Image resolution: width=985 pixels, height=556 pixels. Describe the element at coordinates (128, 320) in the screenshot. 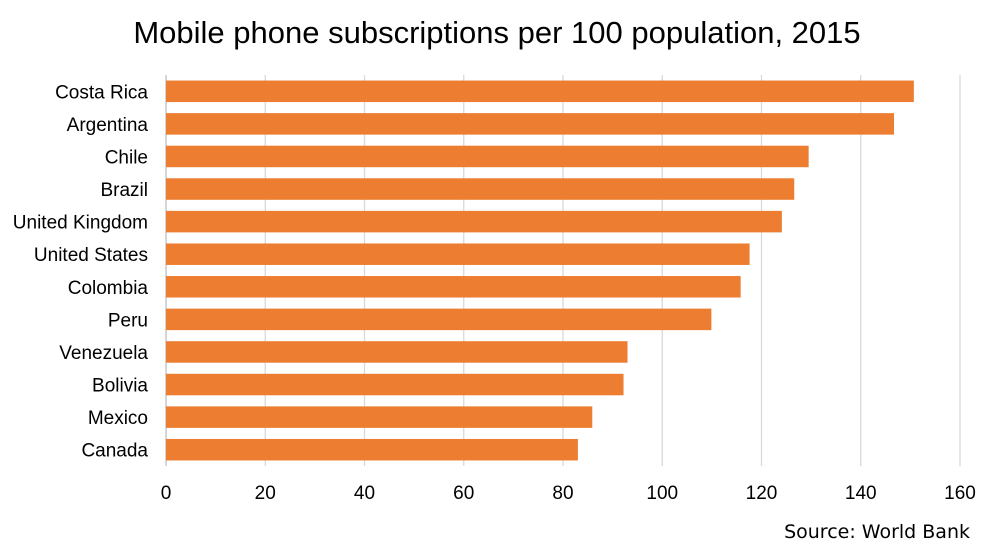

I see `category-label: Peru` at that location.